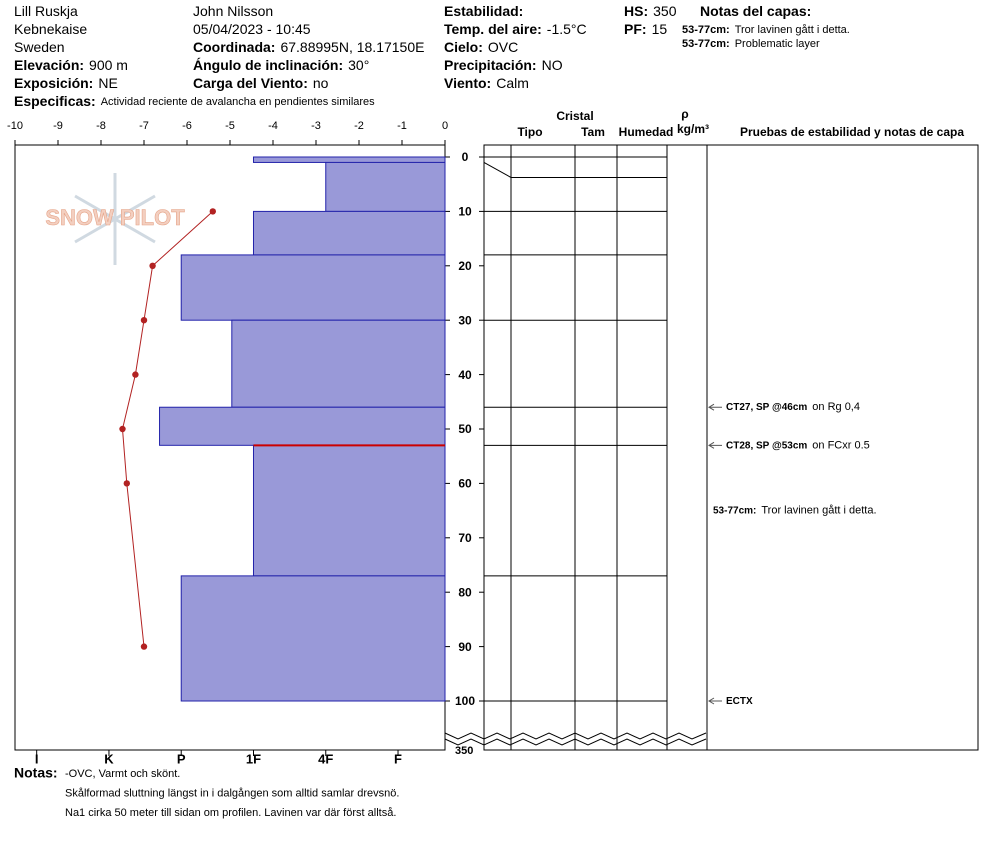 The width and height of the screenshot is (994, 859). Describe the element at coordinates (402, 126) in the screenshot. I see `x-tick-label: -1` at that location.